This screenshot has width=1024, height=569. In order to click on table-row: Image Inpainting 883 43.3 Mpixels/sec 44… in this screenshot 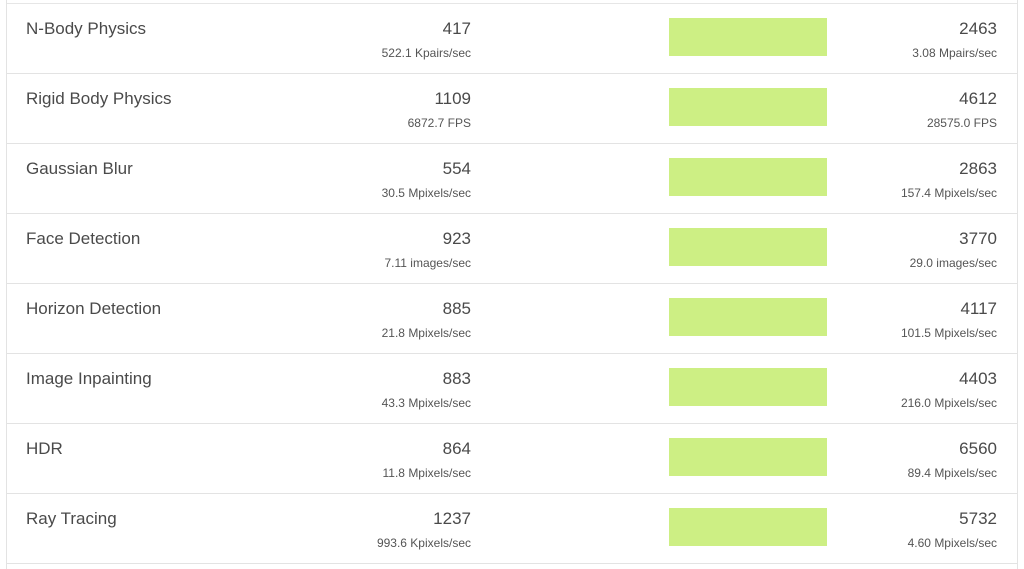, I will do `click(512, 389)`.